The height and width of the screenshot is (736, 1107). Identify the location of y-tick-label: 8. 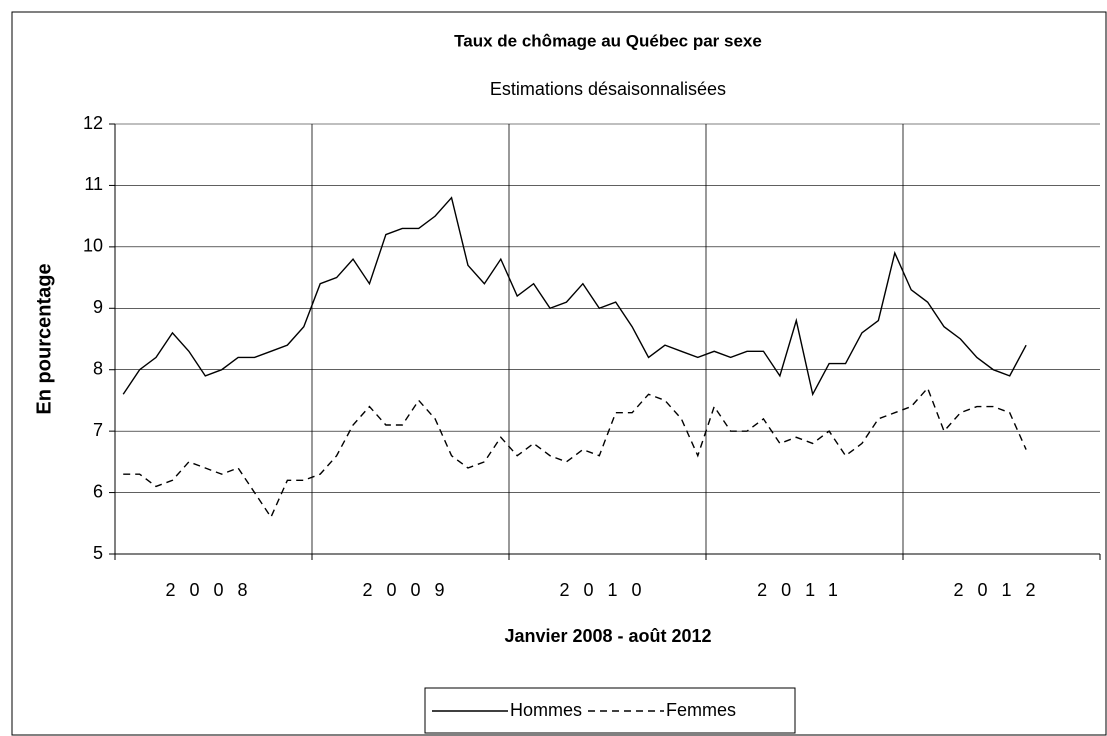
(98, 368).